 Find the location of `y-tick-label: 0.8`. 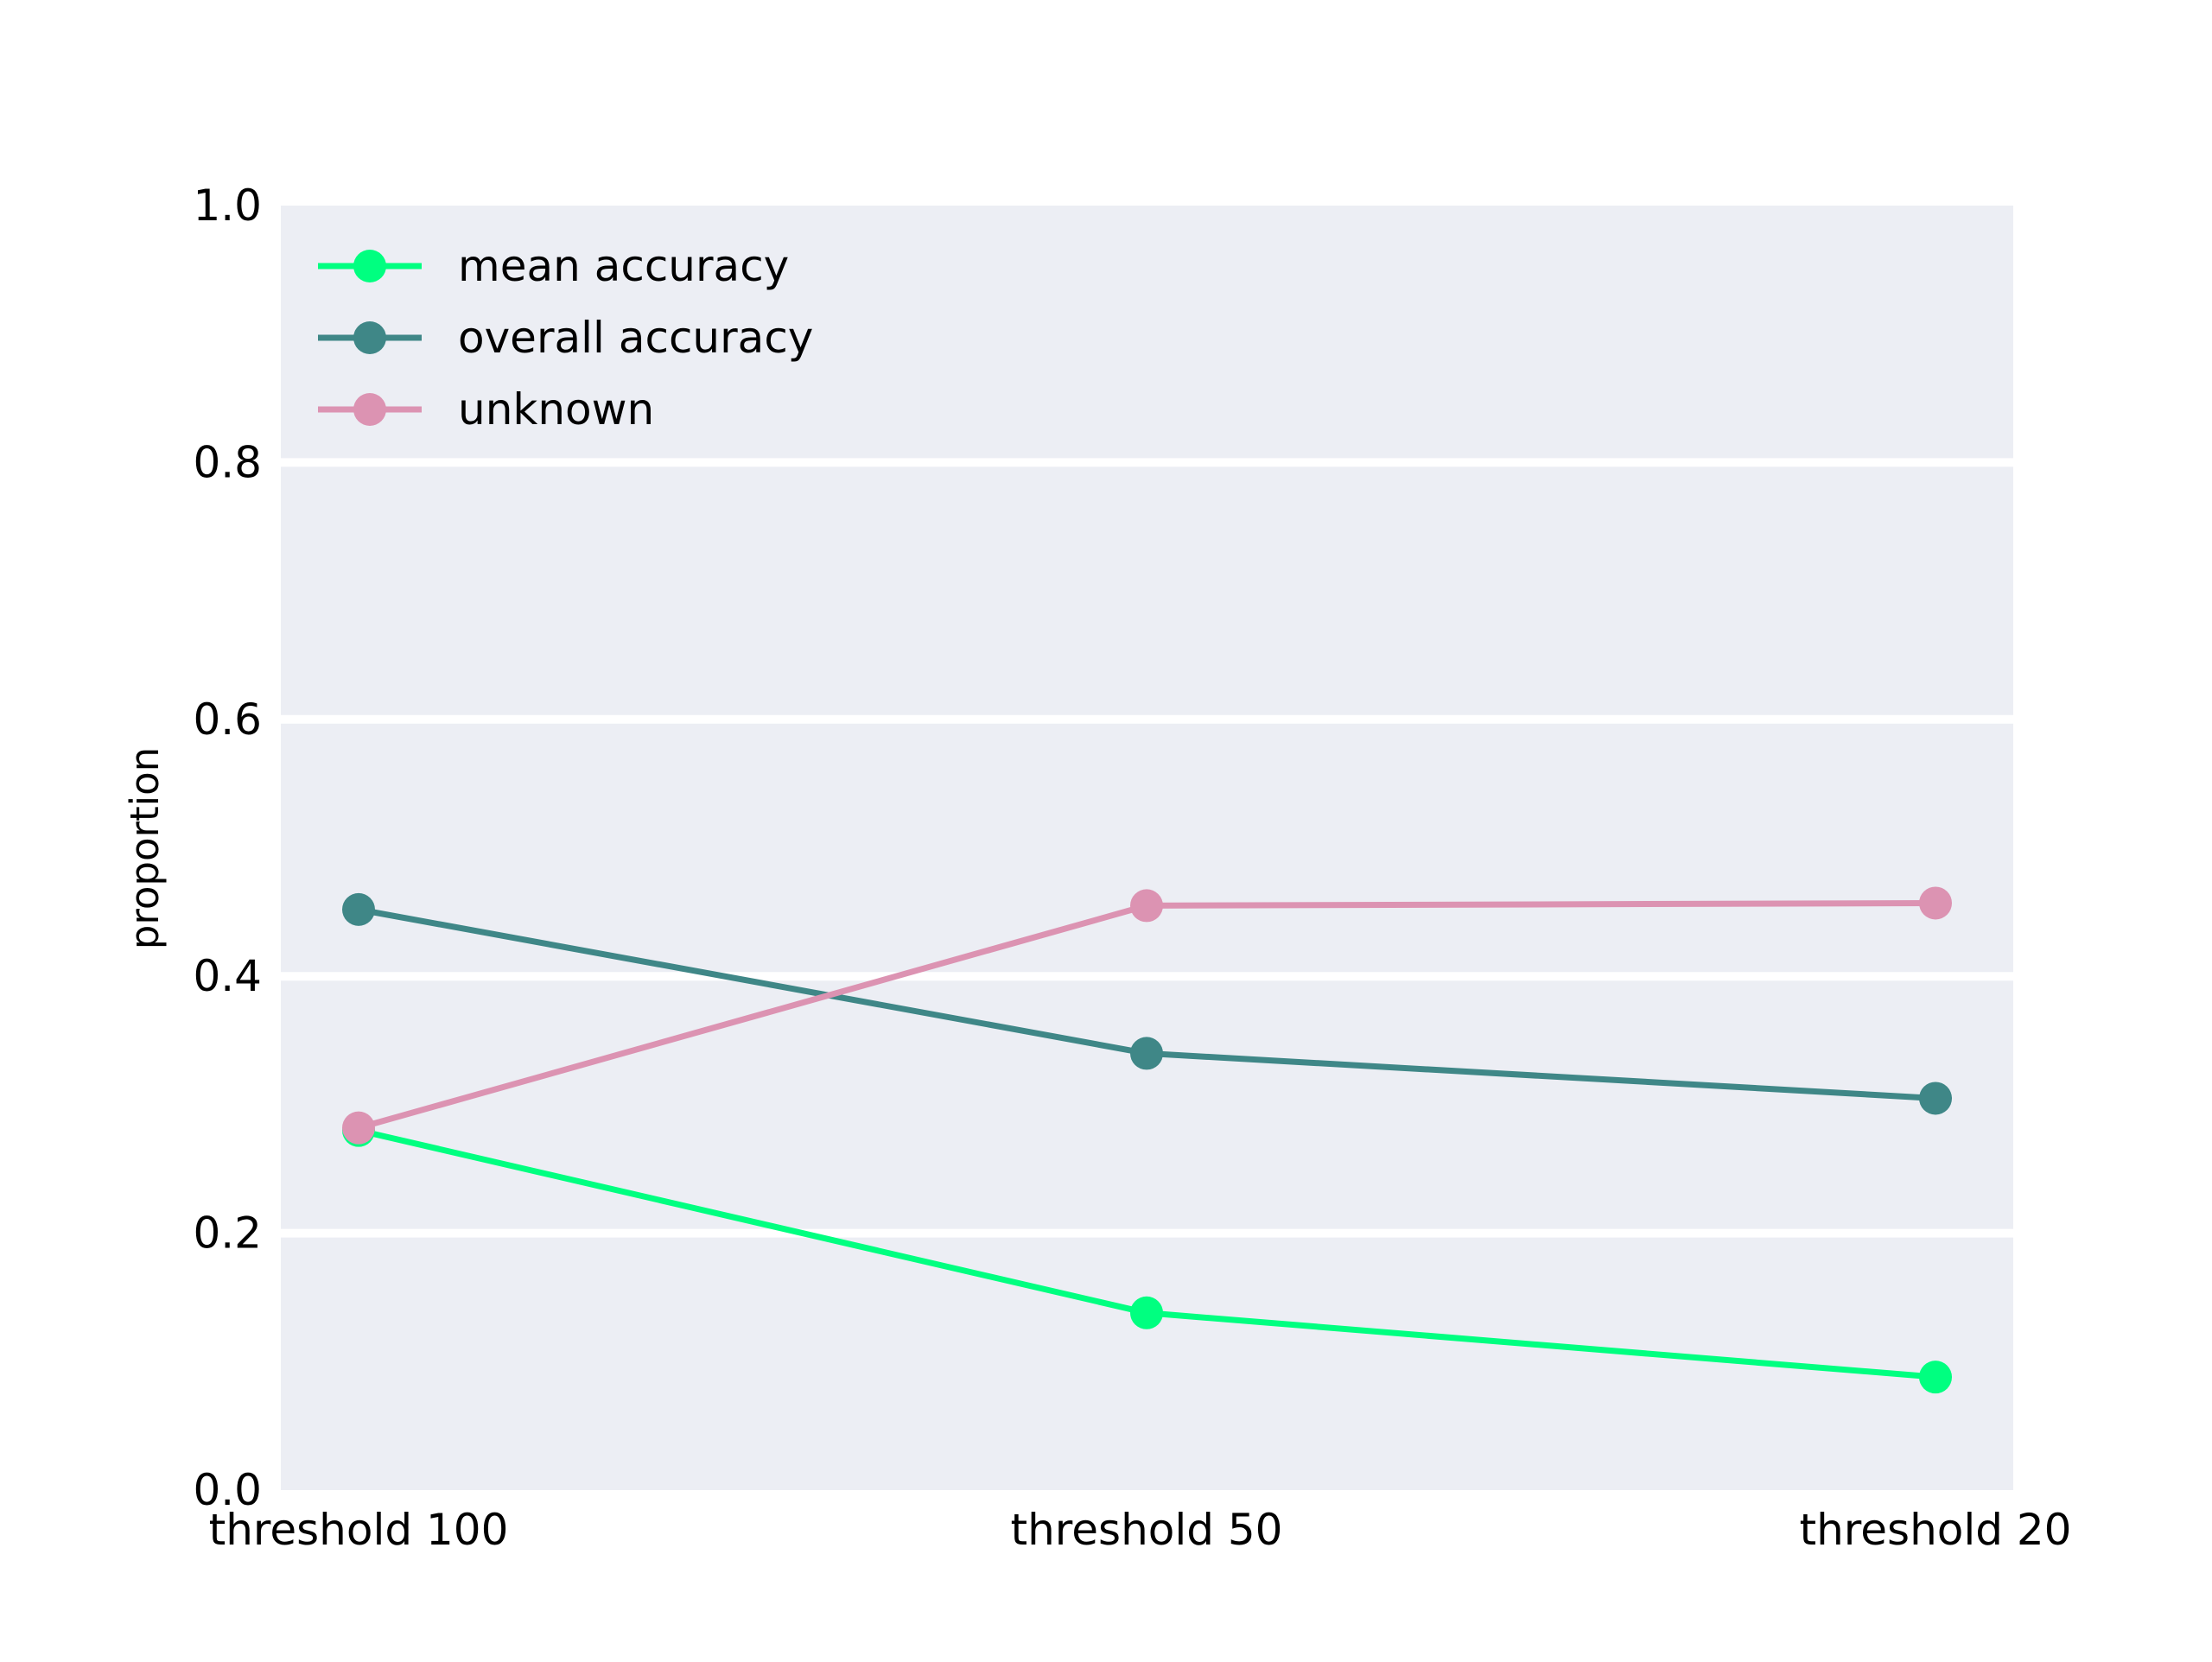

y-tick-label: 0.8 is located at coordinates (227, 462).